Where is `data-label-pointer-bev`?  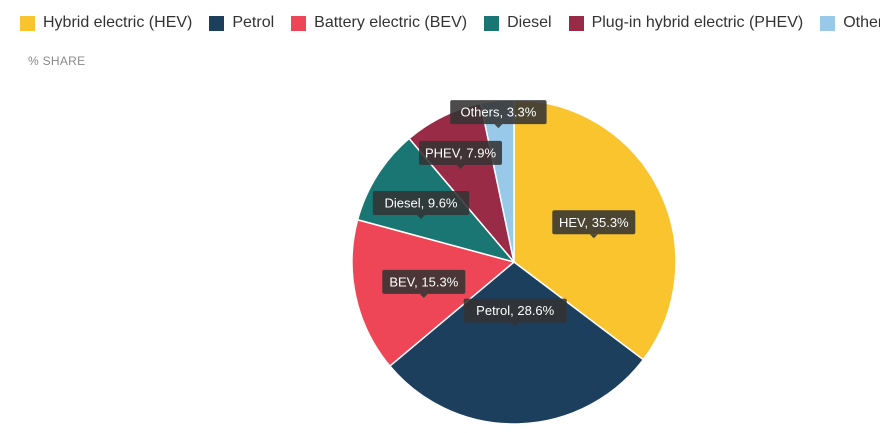 data-label-pointer-bev is located at coordinates (423, 295).